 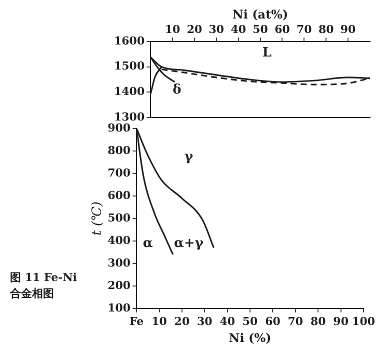 What do you see at coordinates (119, 285) in the screenshot?
I see `y-tick-label: 200` at bounding box center [119, 285].